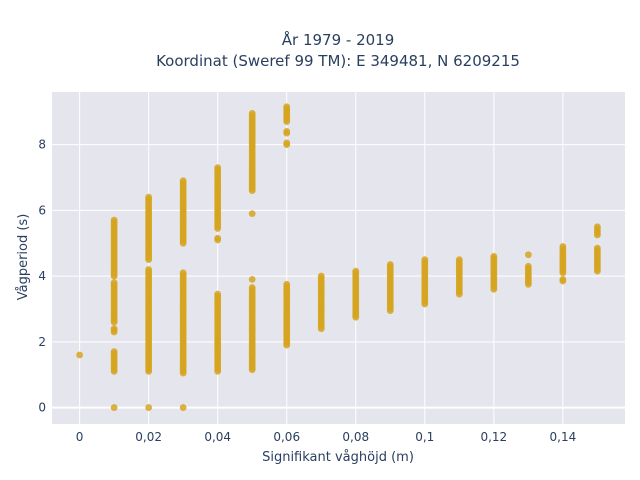 The width and height of the screenshot is (640, 480). I want to click on x-axis-title: Signifikant våghöjd (m), so click(338, 457).